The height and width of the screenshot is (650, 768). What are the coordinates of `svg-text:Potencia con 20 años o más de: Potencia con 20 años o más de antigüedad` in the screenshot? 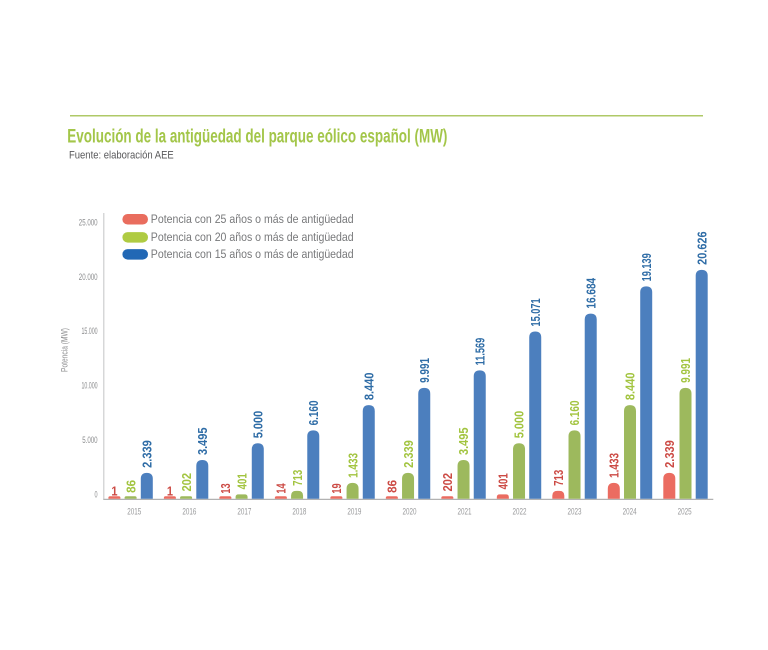 It's located at (252, 237).